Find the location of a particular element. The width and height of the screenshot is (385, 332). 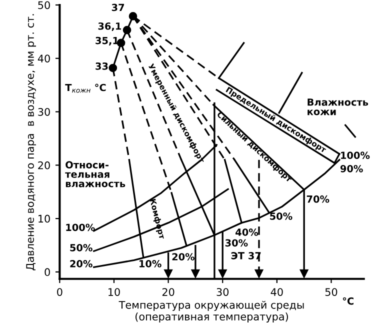

x-tick-label: 40 is located at coordinates (276, 292).